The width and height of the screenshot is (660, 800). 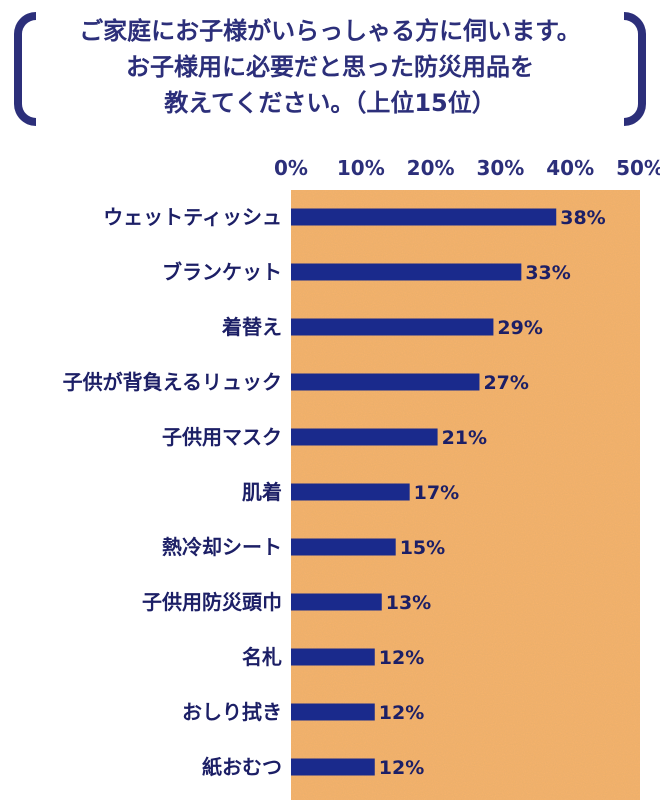 What do you see at coordinates (408, 603) in the screenshot?
I see `data-label: 13%` at bounding box center [408, 603].